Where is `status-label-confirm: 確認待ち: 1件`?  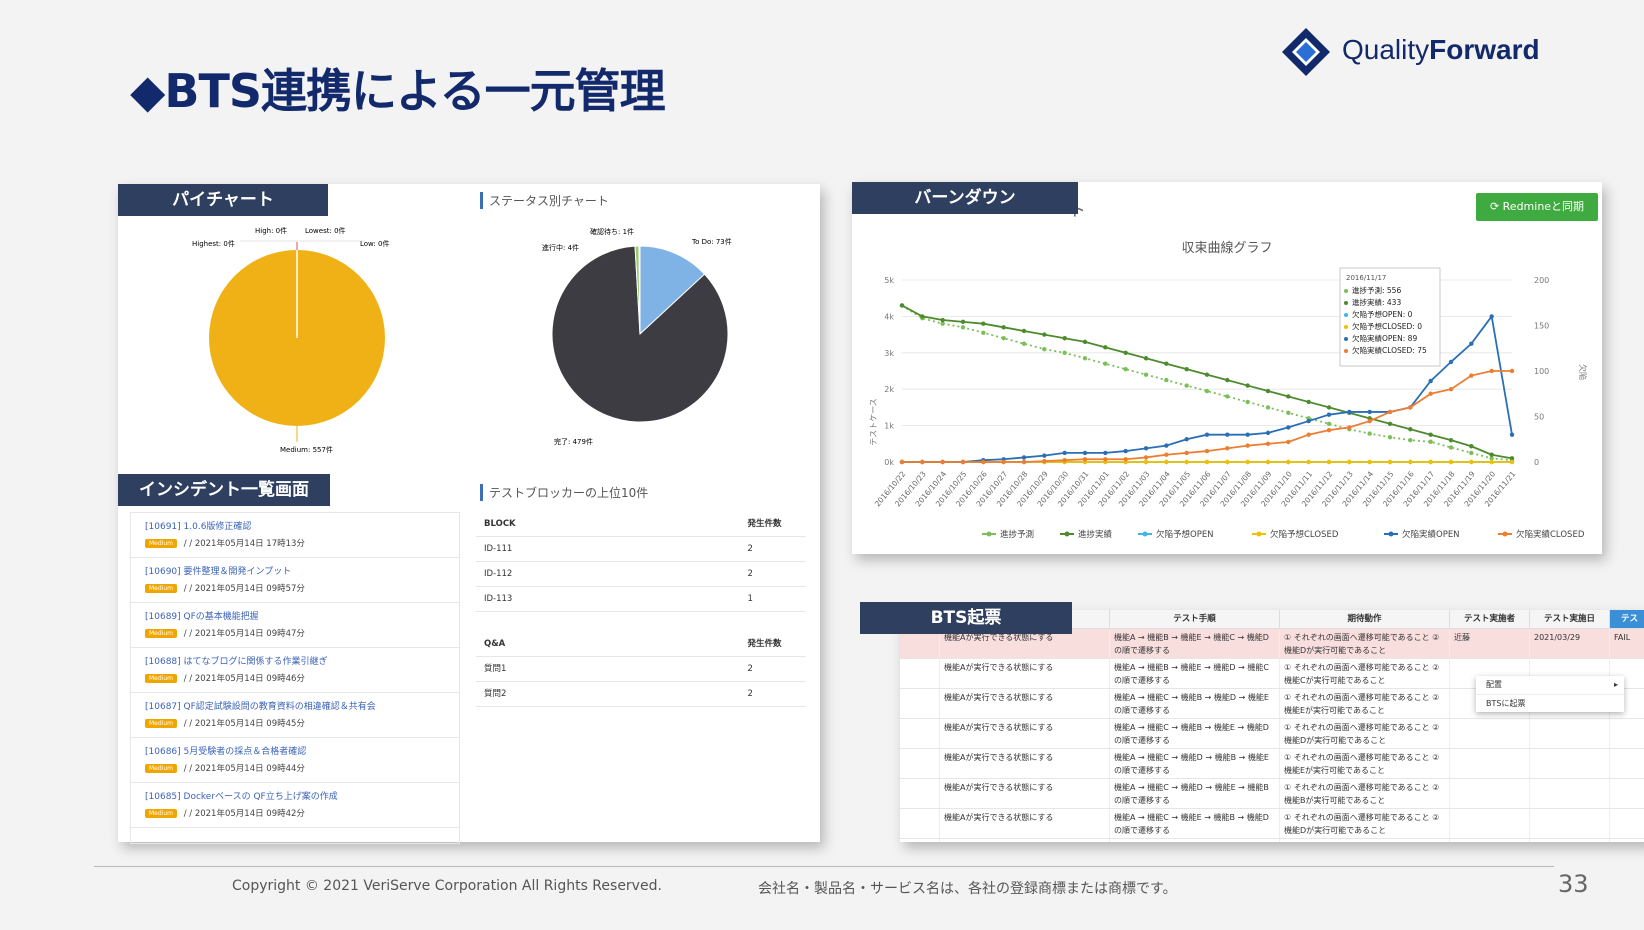
status-label-confirm: 確認待ち: 1件 is located at coordinates (612, 231).